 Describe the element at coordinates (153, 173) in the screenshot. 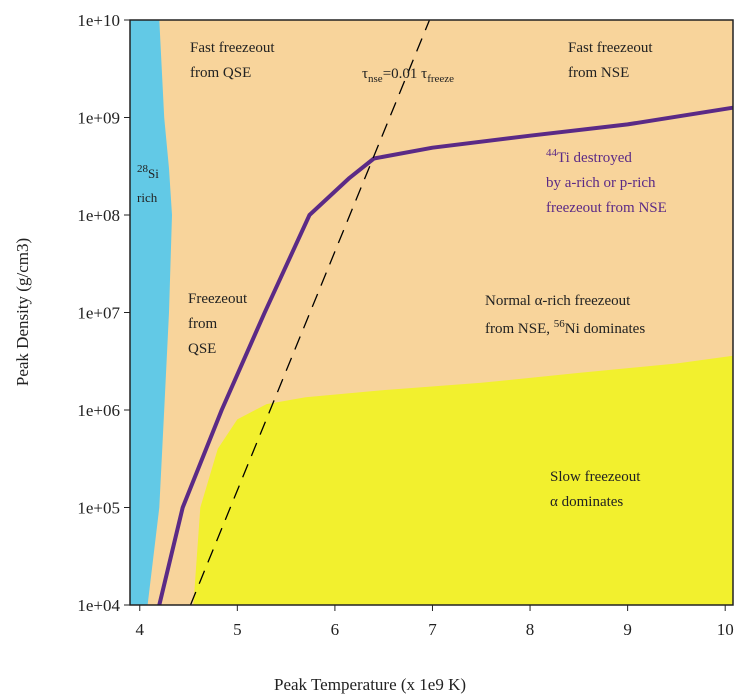

I see `annotation-text: Si` at that location.